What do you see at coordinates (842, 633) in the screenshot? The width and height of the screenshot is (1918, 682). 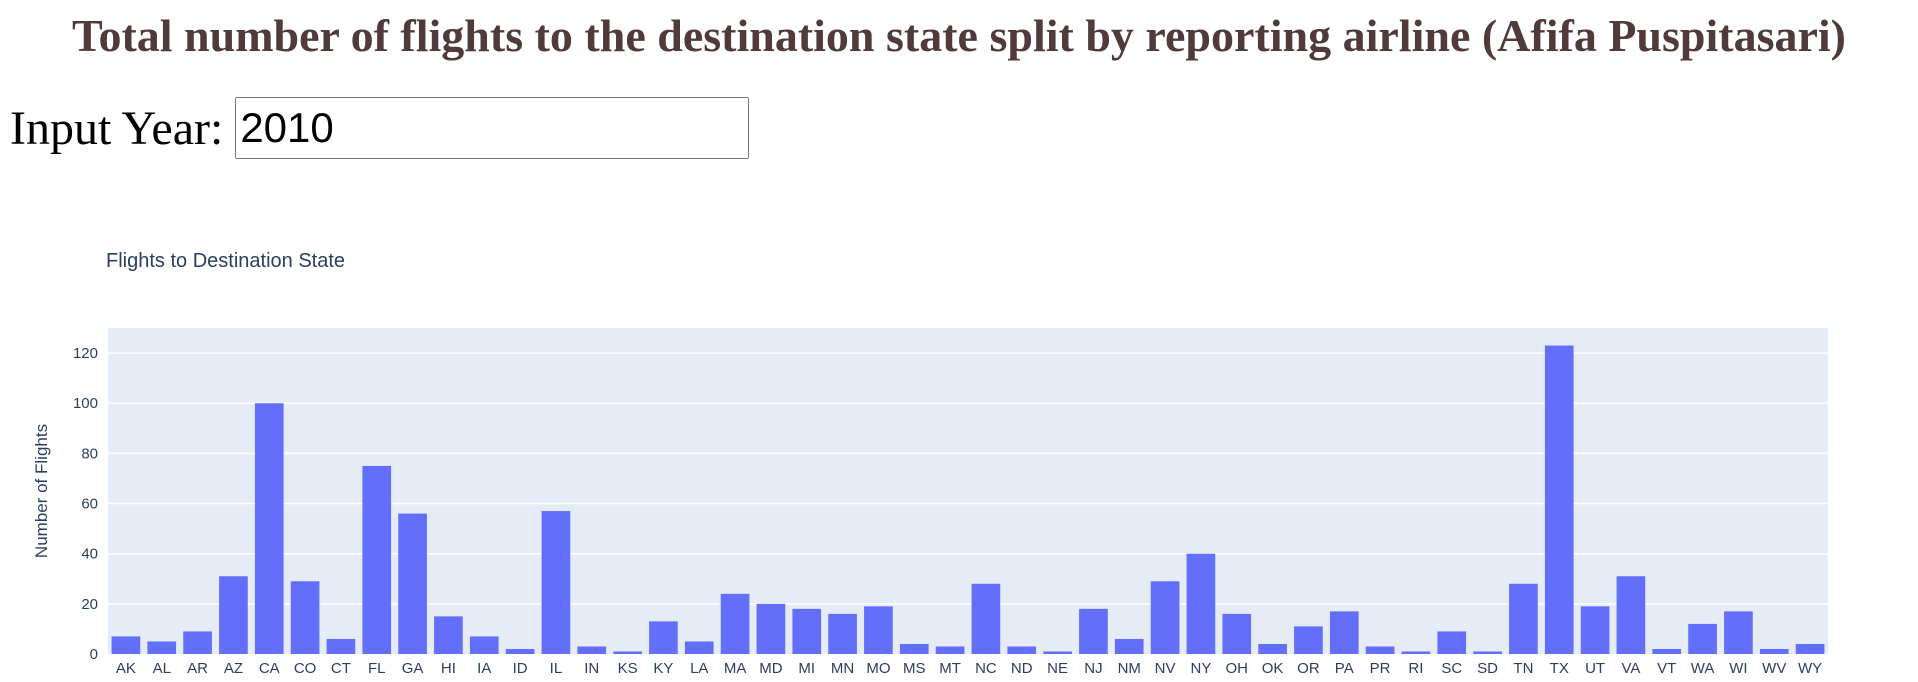 I see `bar-mn` at bounding box center [842, 633].